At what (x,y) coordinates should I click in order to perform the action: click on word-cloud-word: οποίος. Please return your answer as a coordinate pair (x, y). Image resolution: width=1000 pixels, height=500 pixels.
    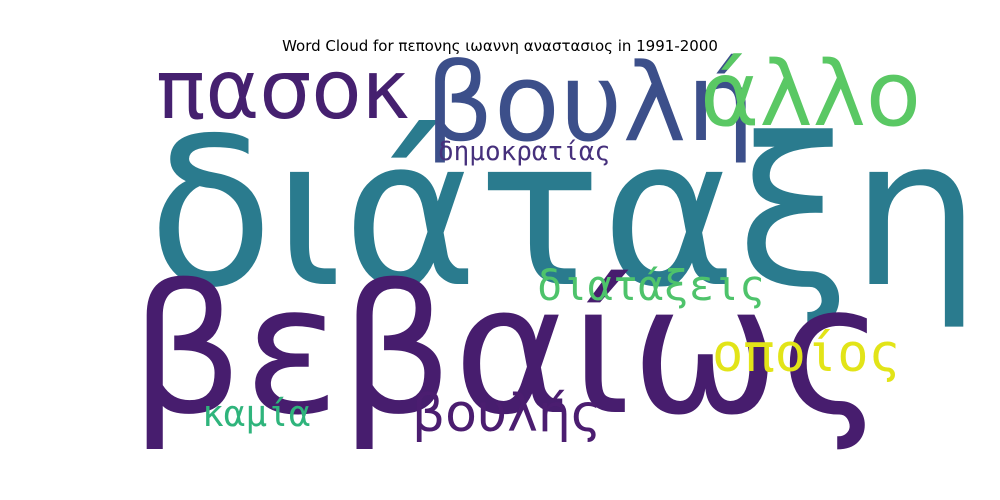
    Looking at the image, I should click on (806, 354).